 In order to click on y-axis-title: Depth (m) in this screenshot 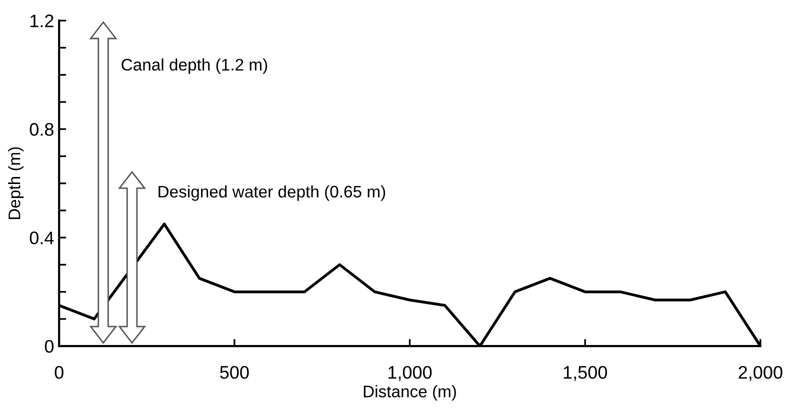, I will do `click(16, 183)`.